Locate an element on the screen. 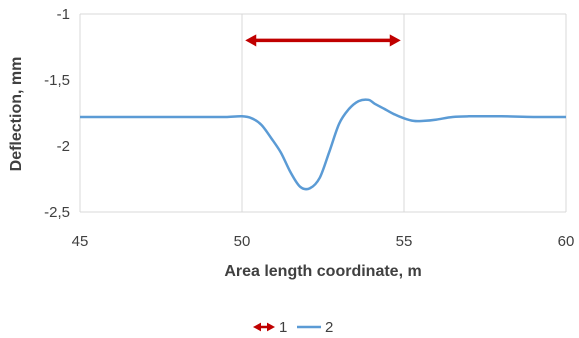  series-1-arrow-head-right is located at coordinates (395, 40).